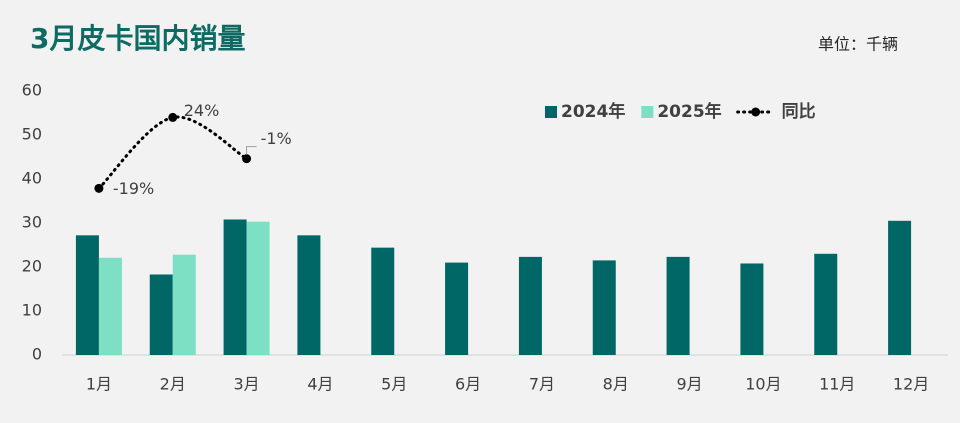 Image resolution: width=960 pixels, height=423 pixels. I want to click on x-tick-label: 4月, so click(320, 384).